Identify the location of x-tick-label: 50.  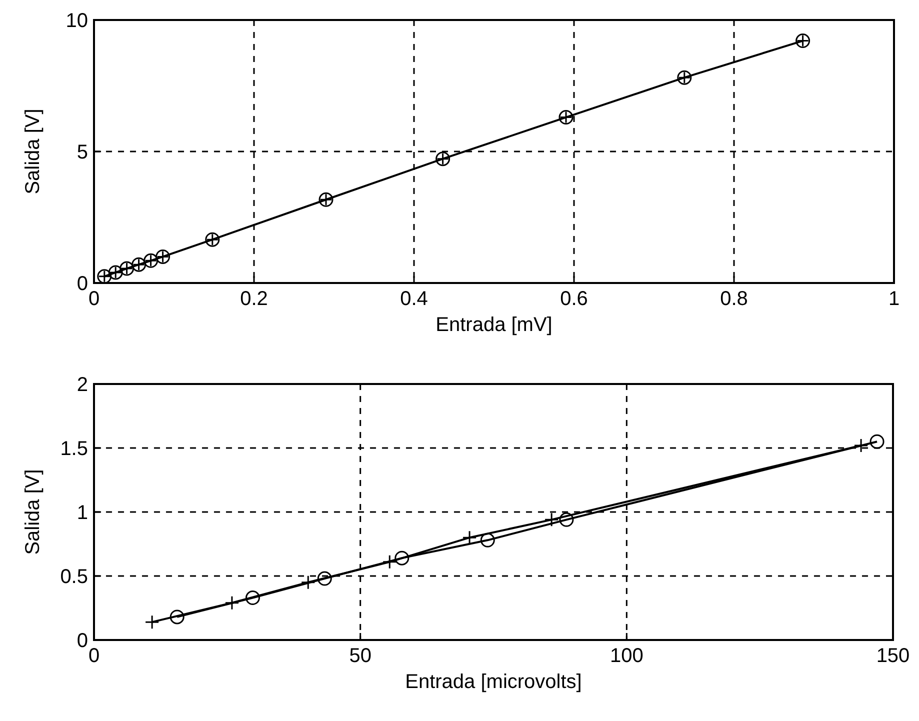
(360, 656).